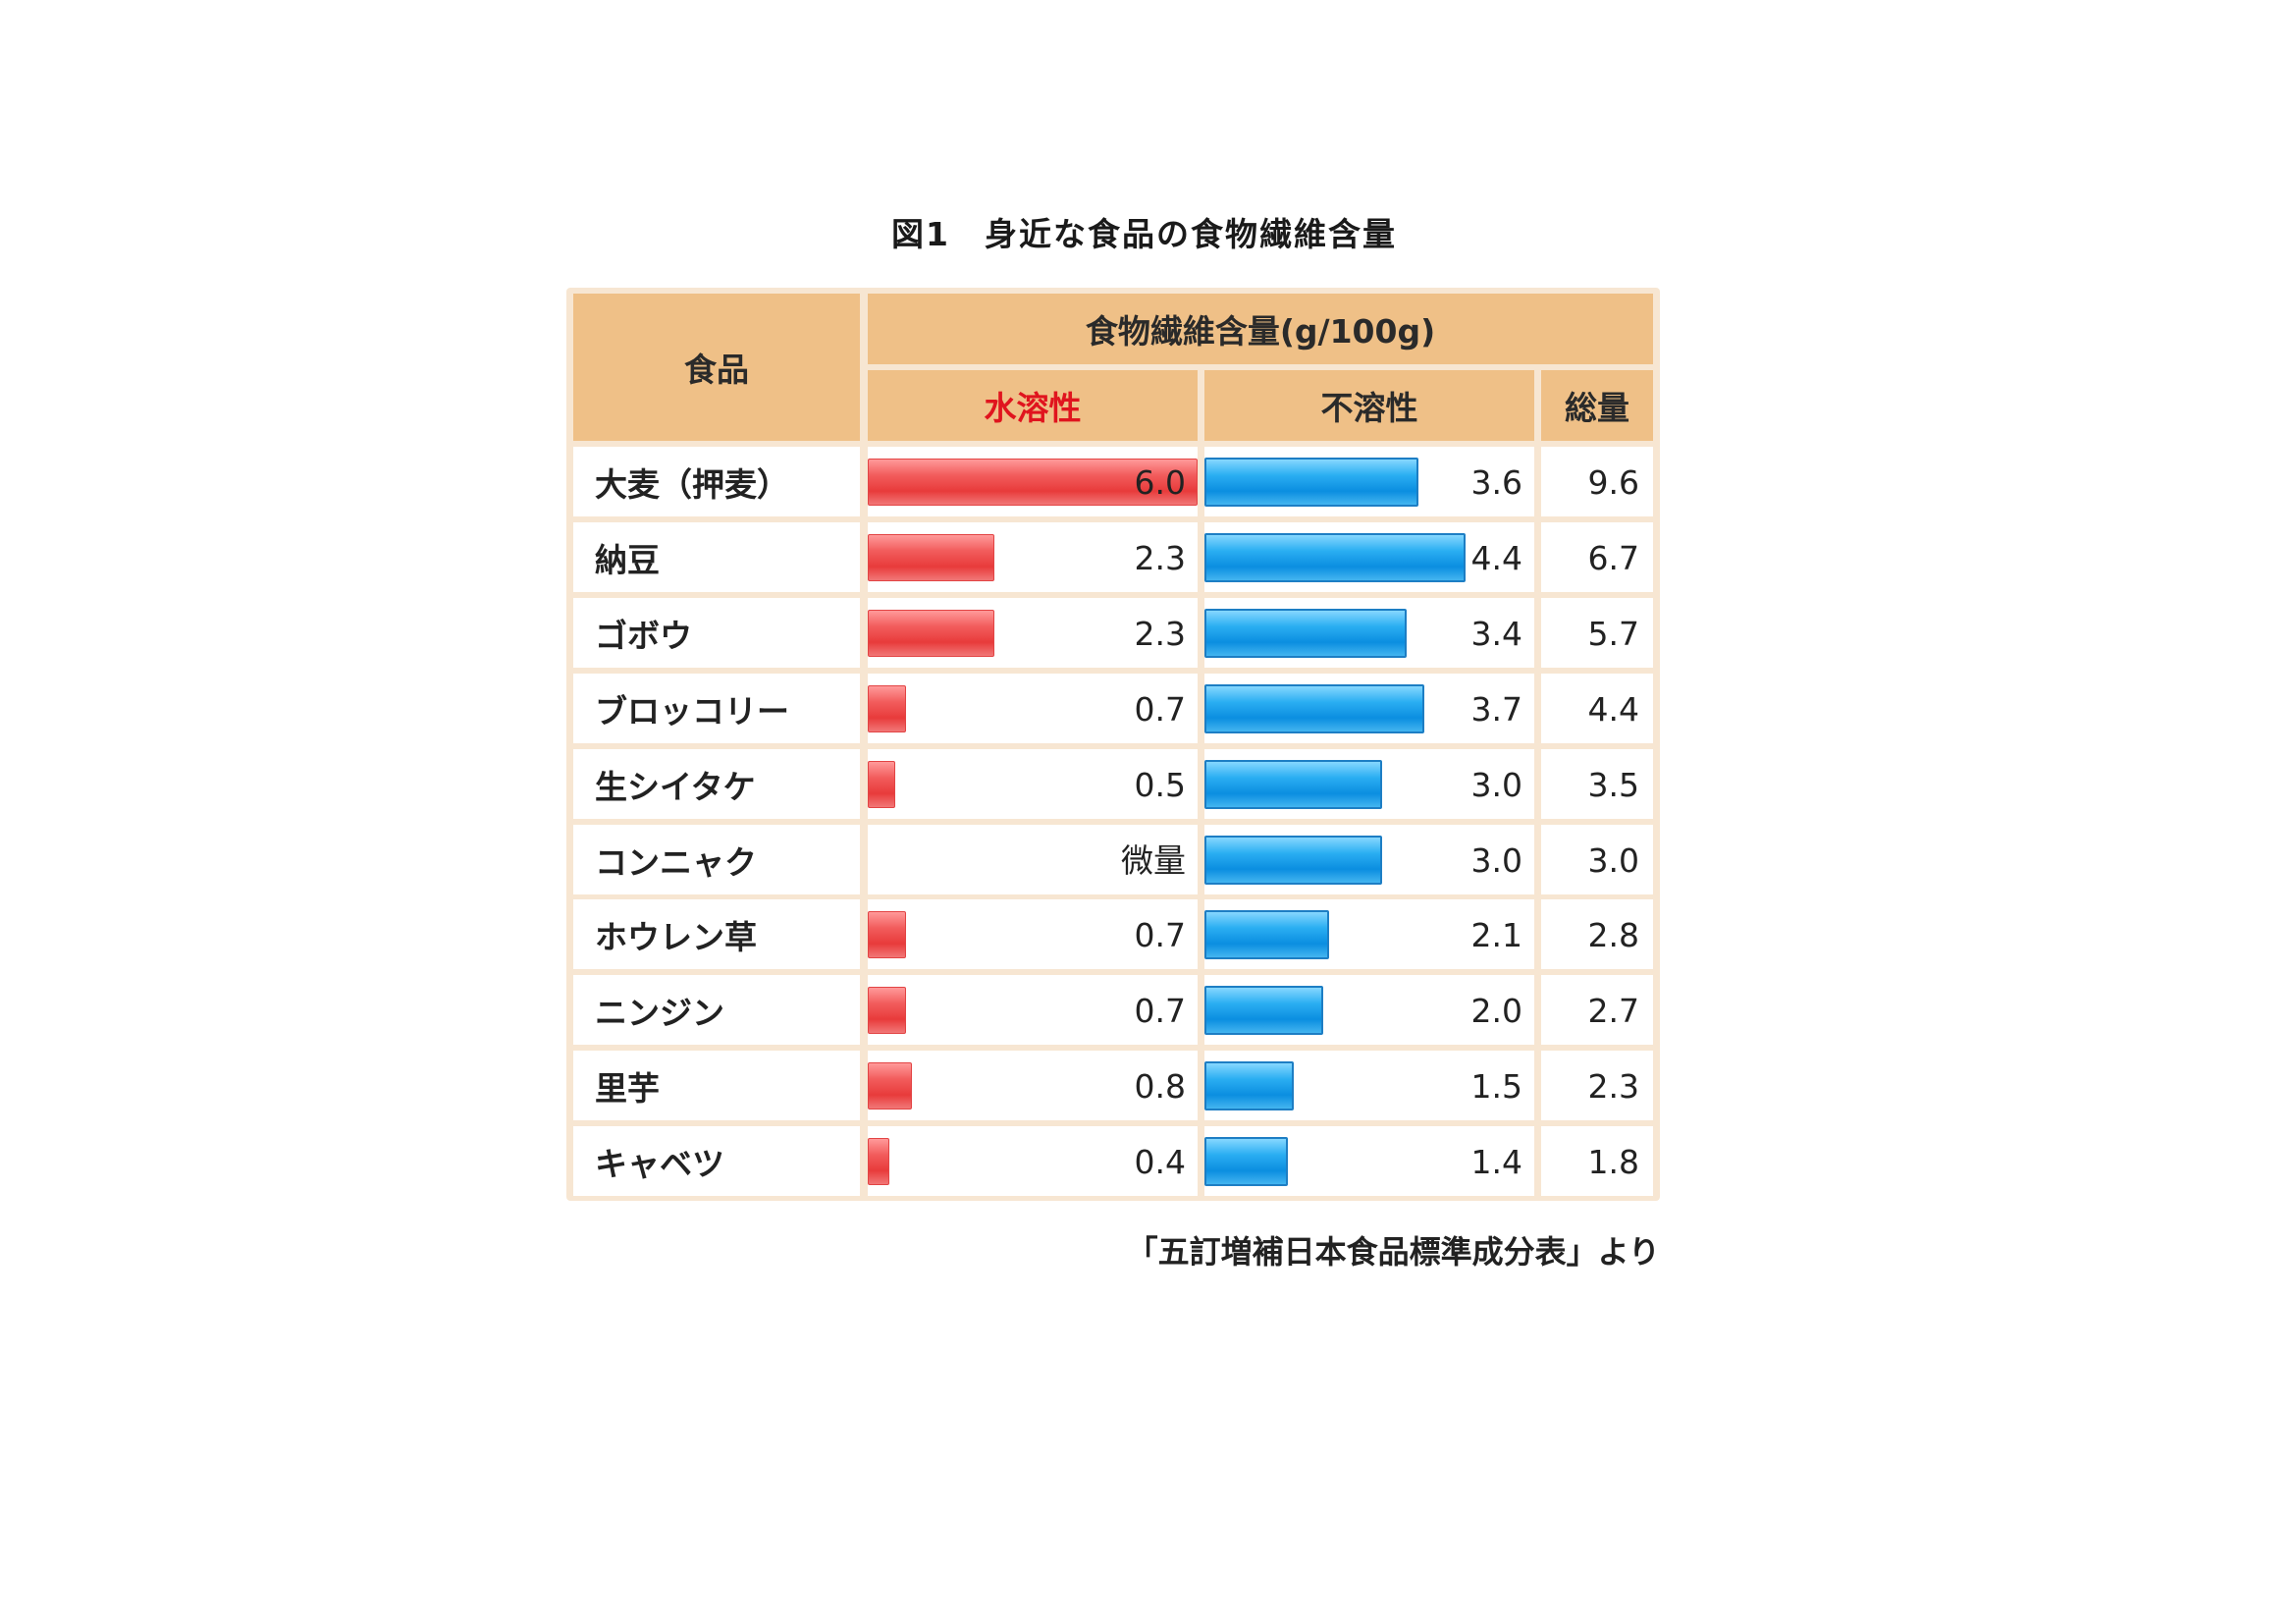  What do you see at coordinates (717, 934) in the screenshot?
I see `food-name-cell: ホウレン草` at bounding box center [717, 934].